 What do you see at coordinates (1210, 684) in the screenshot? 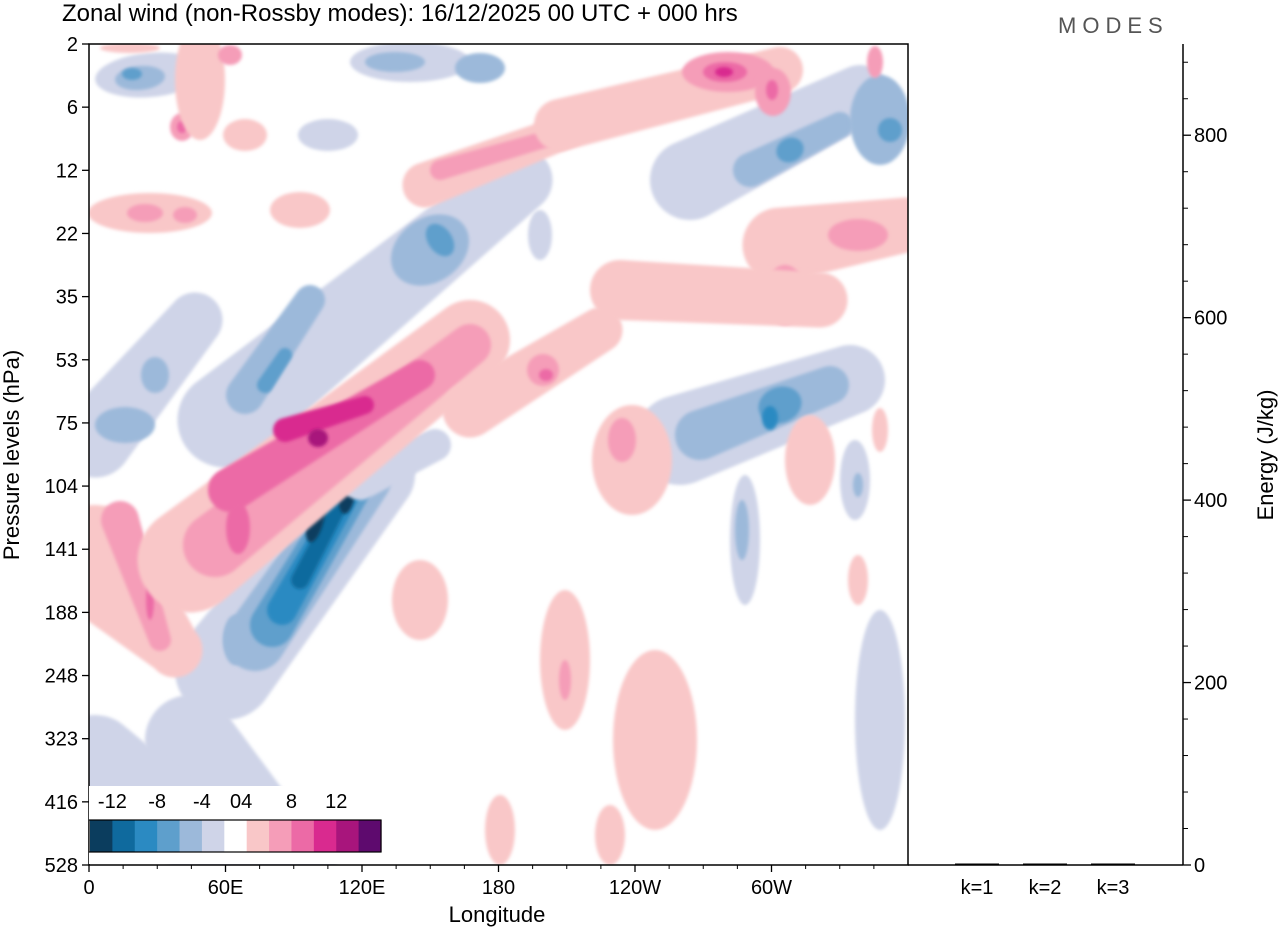
I see `energy-tick-label: 200` at bounding box center [1210, 684].